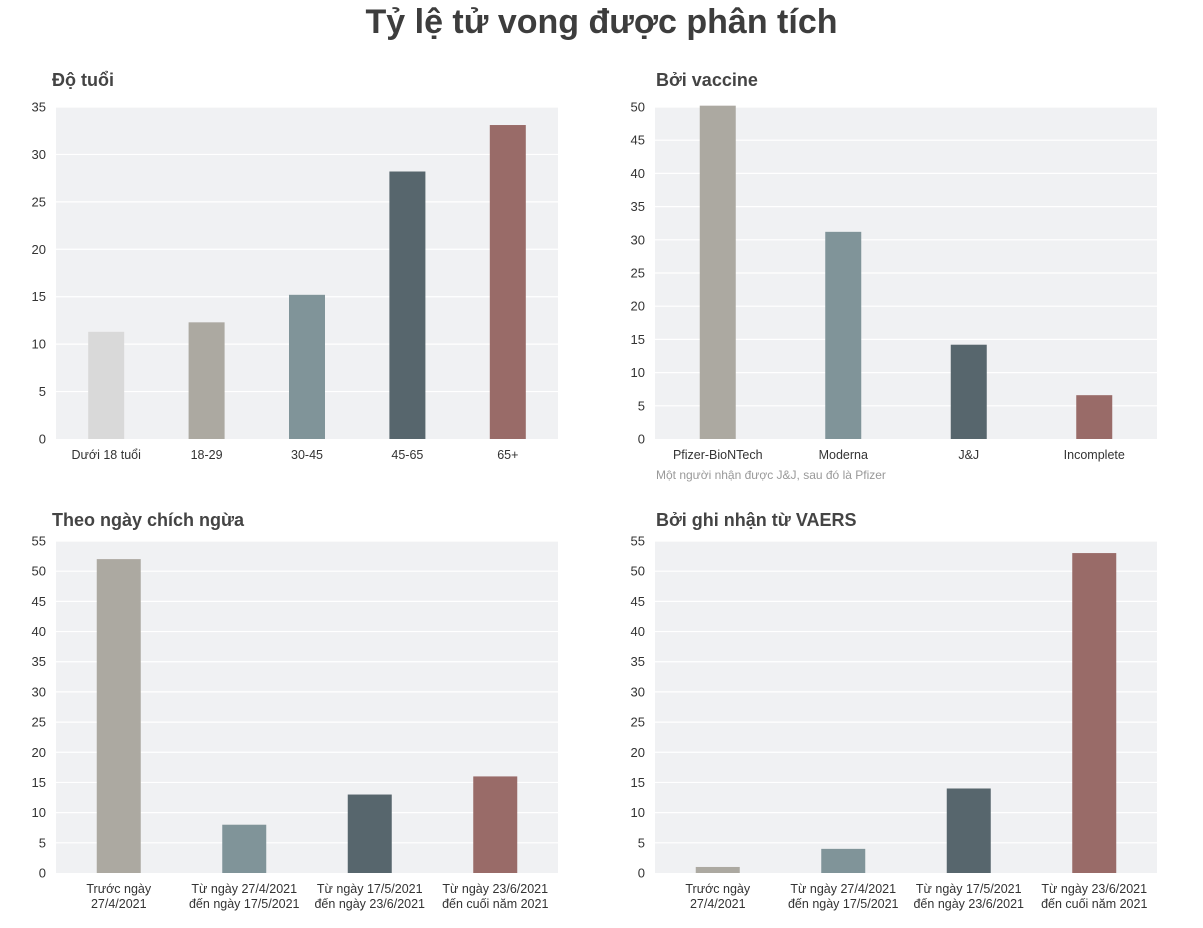 Image resolution: width=1203 pixels, height=928 pixels. I want to click on x-tick-label: Moderna, so click(843, 455).